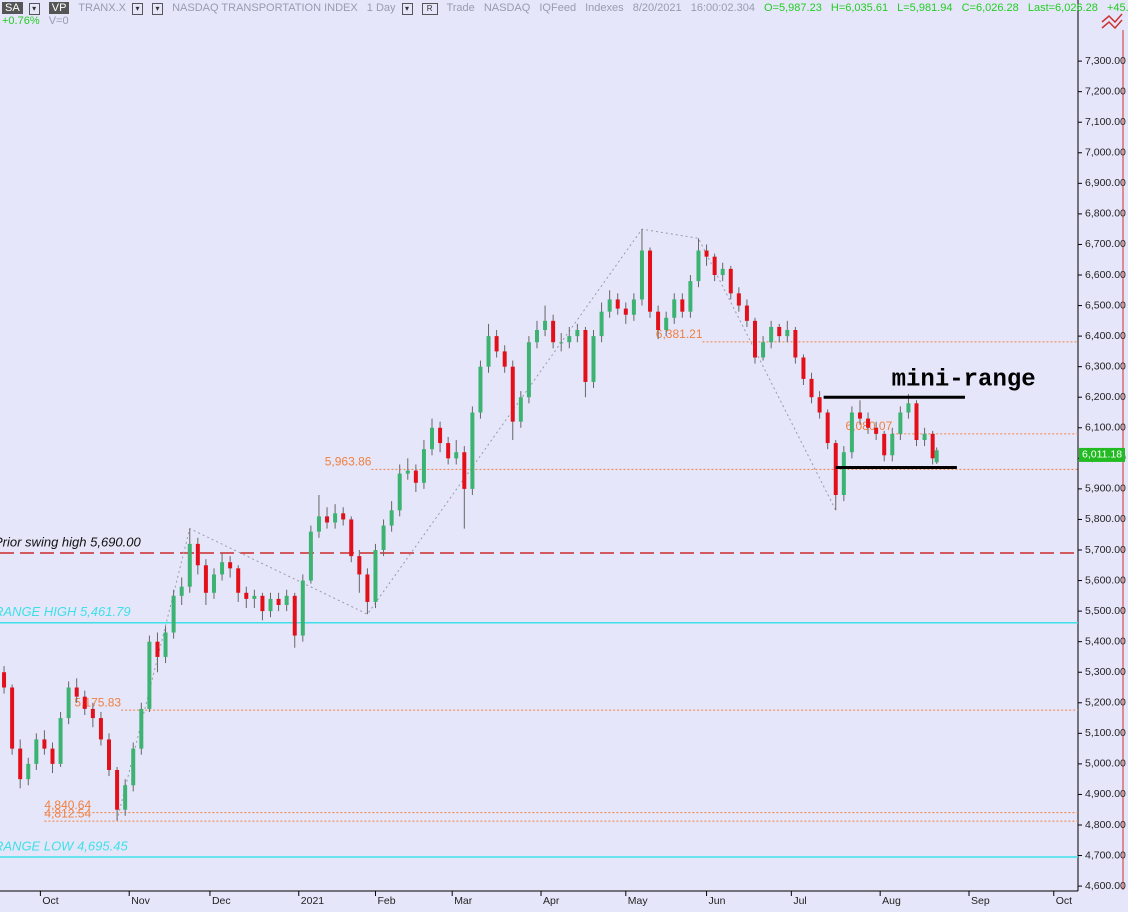  I want to click on y-tick-label: 4,700.00, so click(1105, 855).